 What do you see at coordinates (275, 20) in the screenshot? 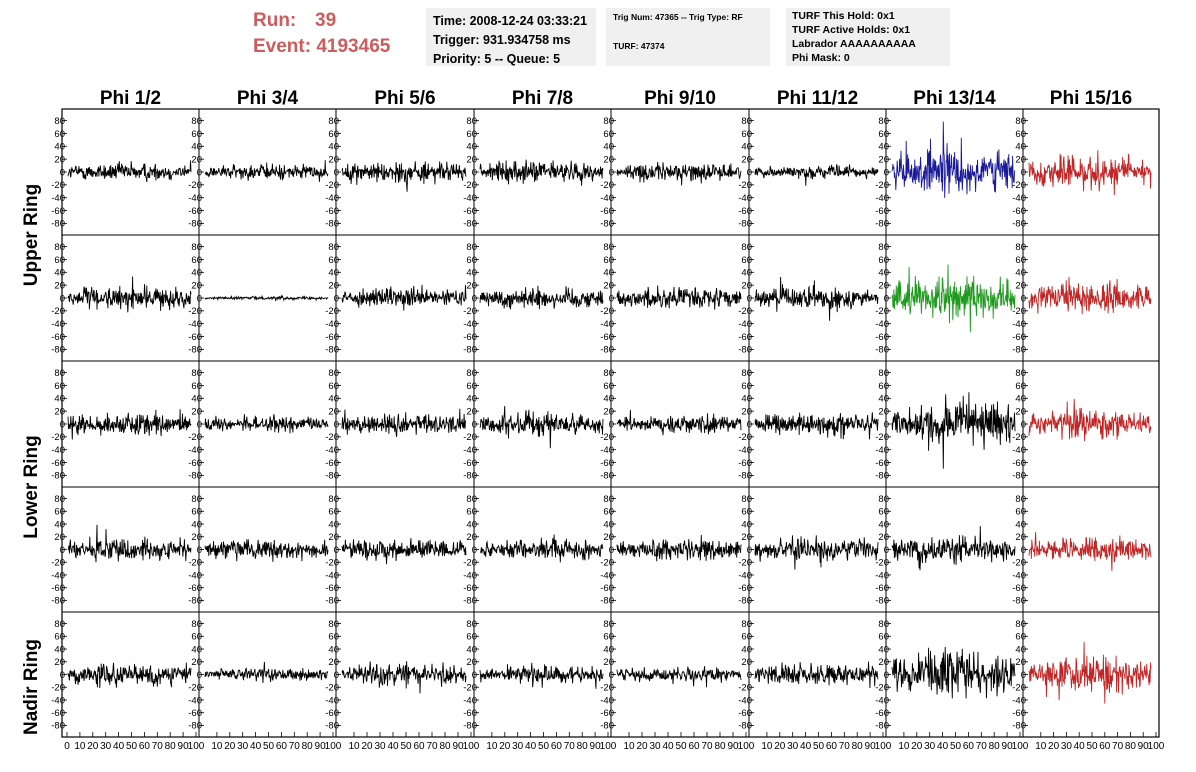
I see `run-label: Run:` at bounding box center [275, 20].